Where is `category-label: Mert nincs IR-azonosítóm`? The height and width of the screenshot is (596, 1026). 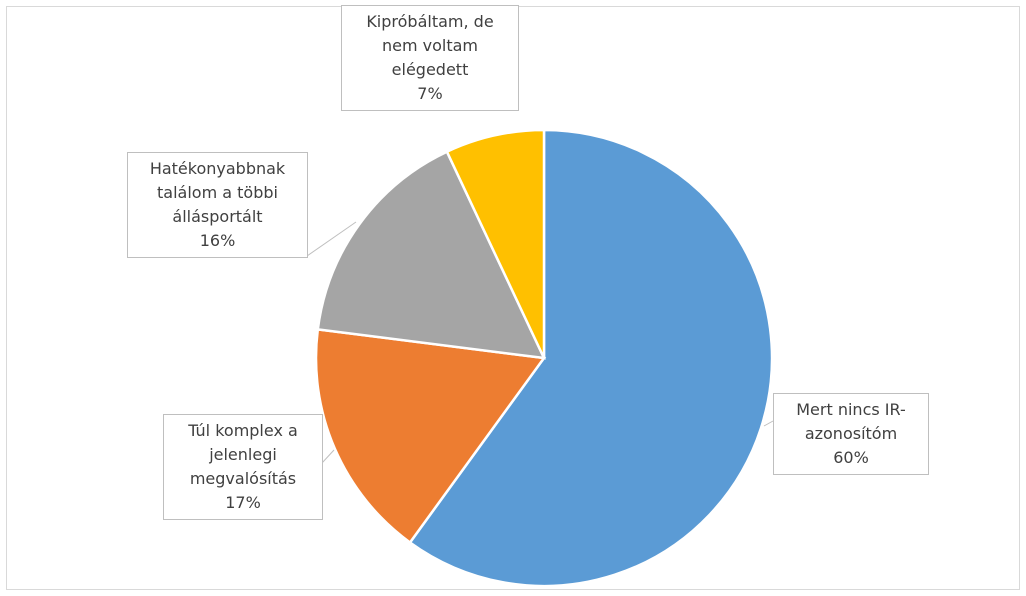
category-label: Mert nincs IR-azonosítóm is located at coordinates (851, 421).